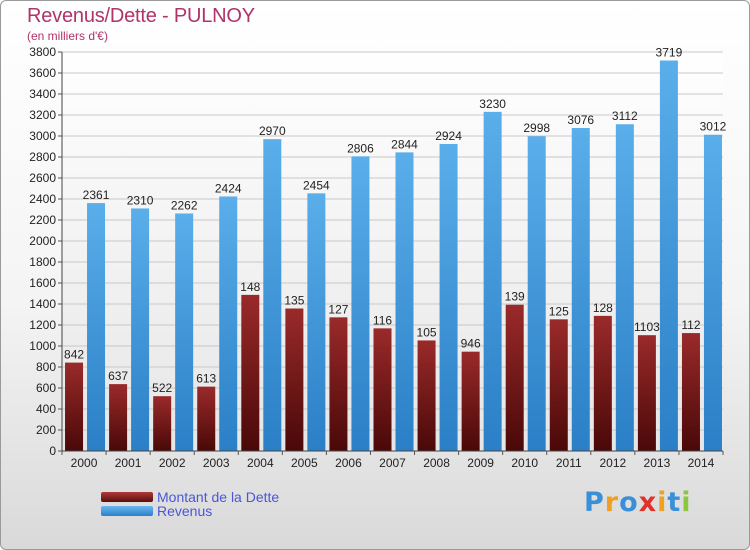 The image size is (750, 550). I want to click on legend-label-debt: Montant de la Dette, so click(218, 497).